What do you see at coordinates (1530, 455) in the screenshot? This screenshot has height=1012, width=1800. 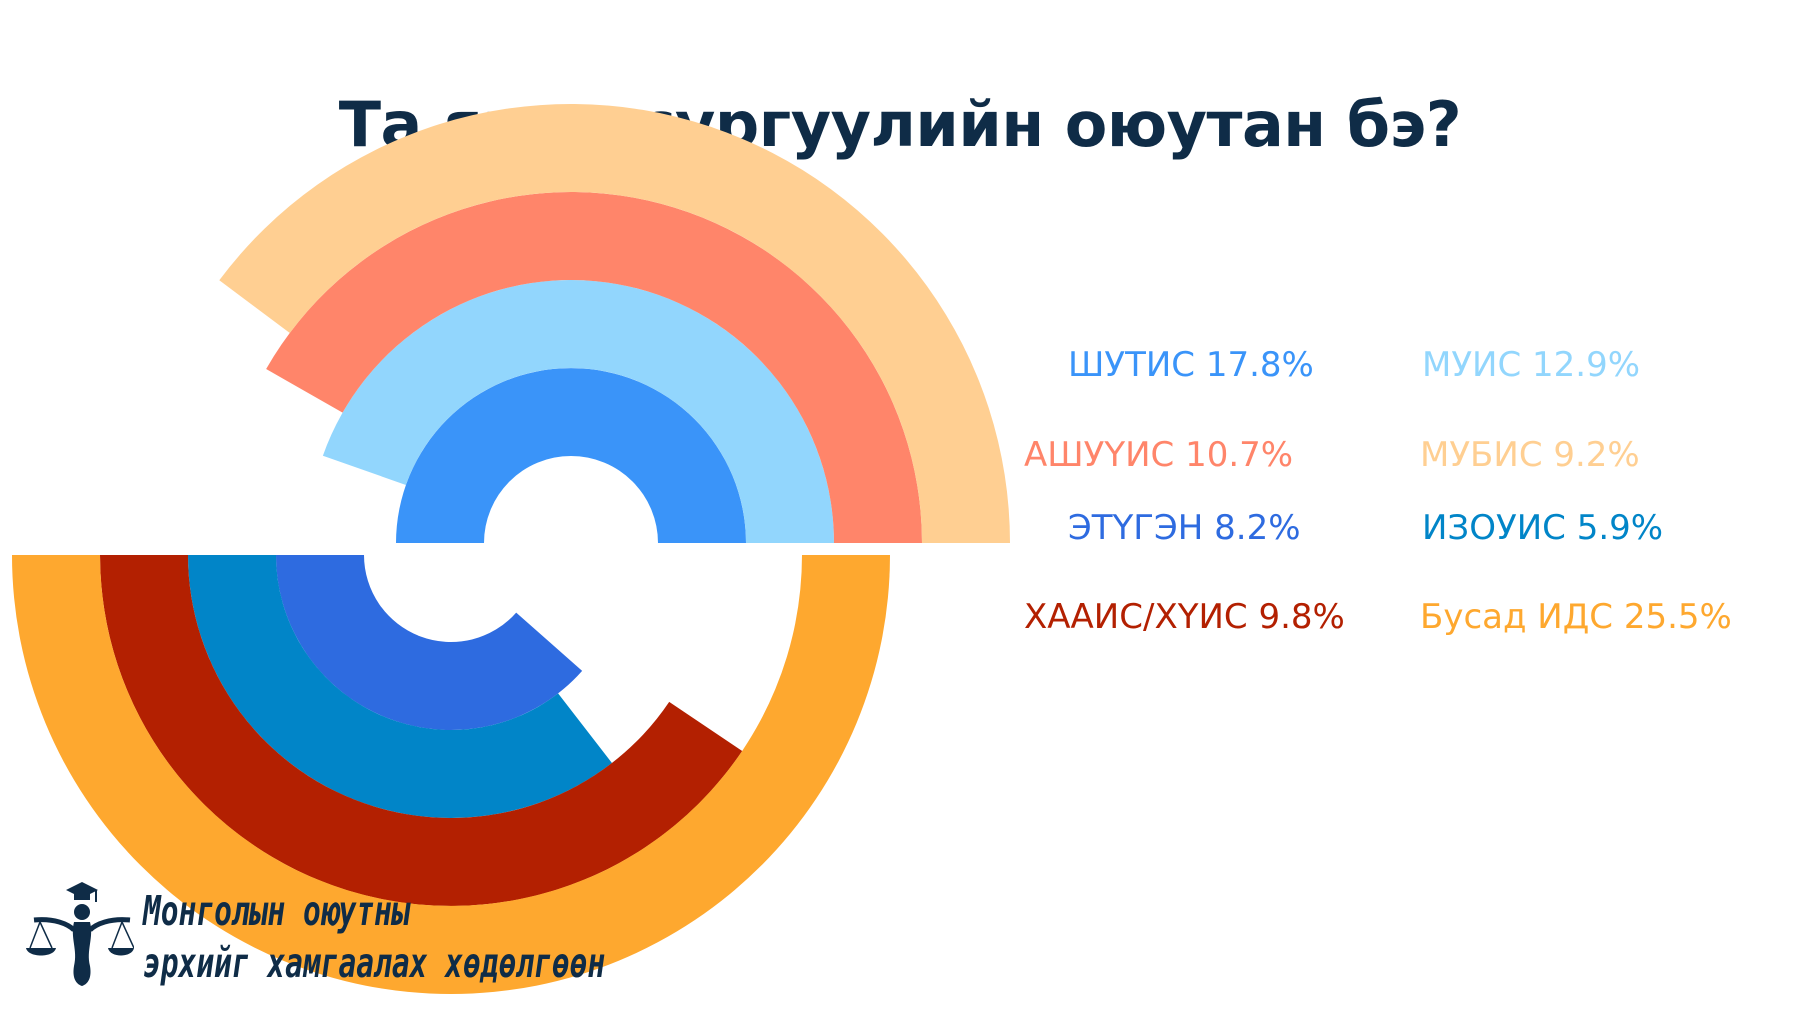 I see `legend-item-мубис: МУБИС 9.2%` at bounding box center [1530, 455].